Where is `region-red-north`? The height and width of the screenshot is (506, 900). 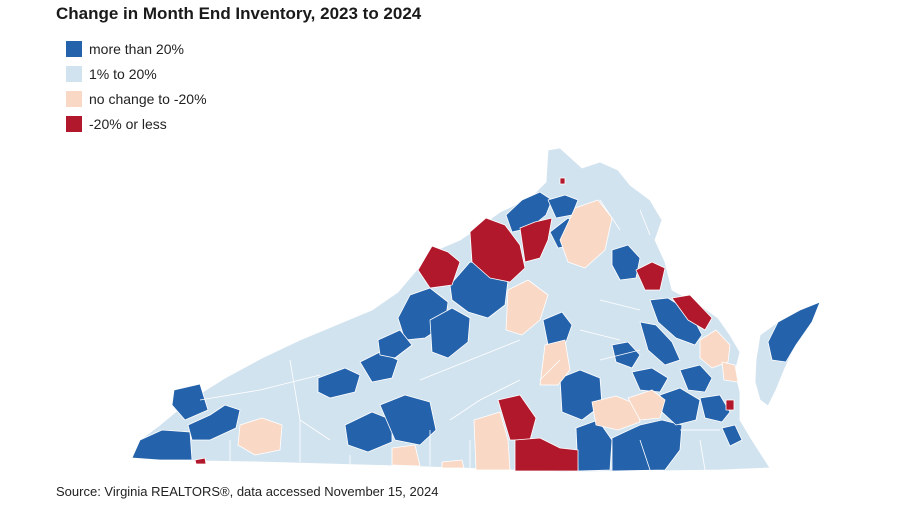
region-red-north is located at coordinates (536, 240).